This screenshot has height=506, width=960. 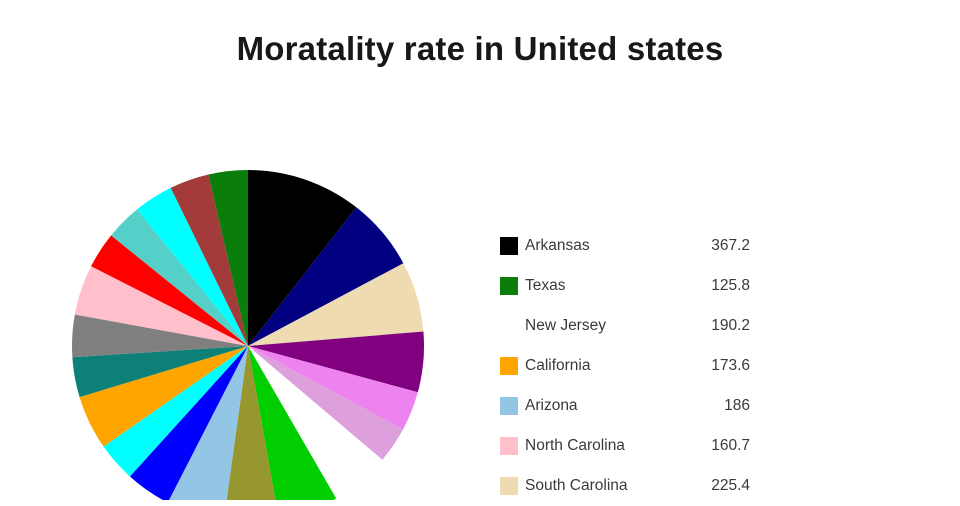 What do you see at coordinates (480, 48) in the screenshot?
I see `chart-title: Moratality rate in United states` at bounding box center [480, 48].